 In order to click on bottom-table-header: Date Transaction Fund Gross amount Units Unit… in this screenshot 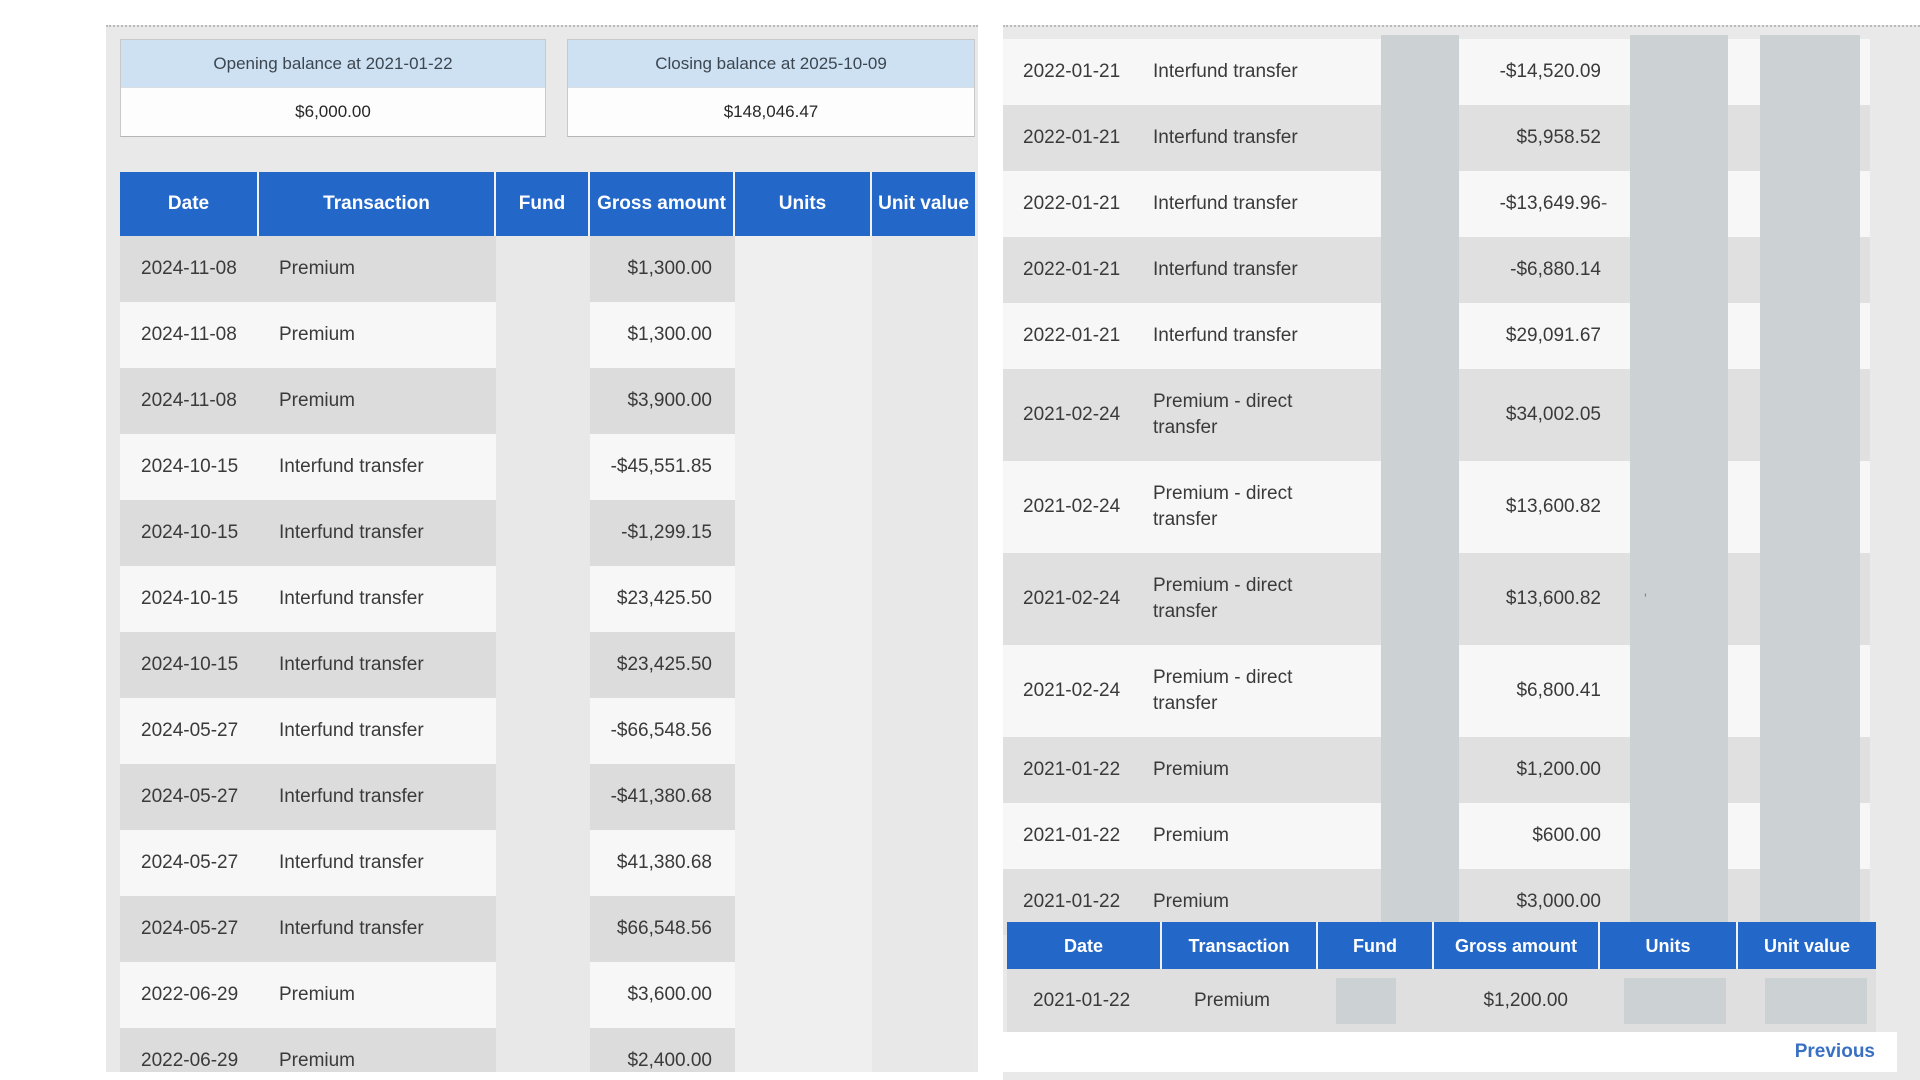, I will do `click(1441, 945)`.